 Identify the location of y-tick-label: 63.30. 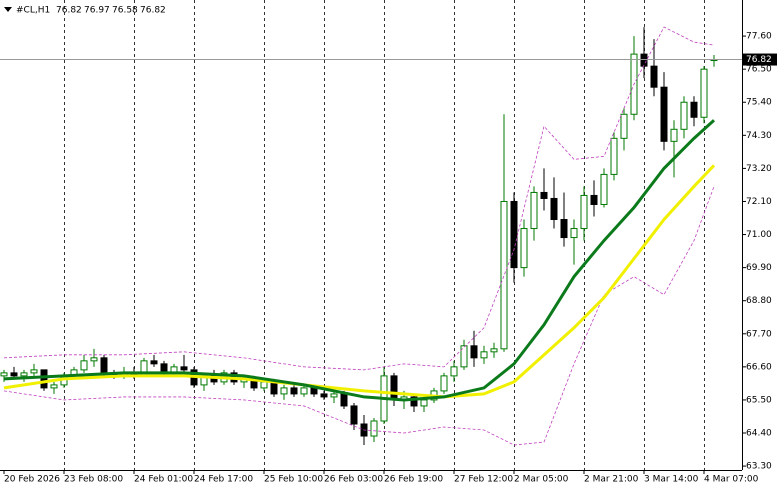
(759, 467).